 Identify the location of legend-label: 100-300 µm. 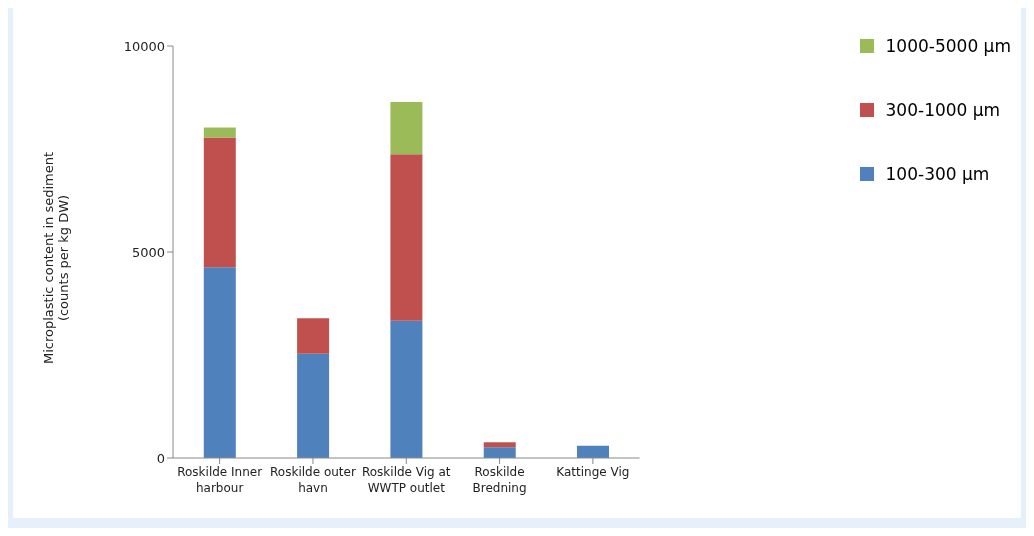
(937, 174).